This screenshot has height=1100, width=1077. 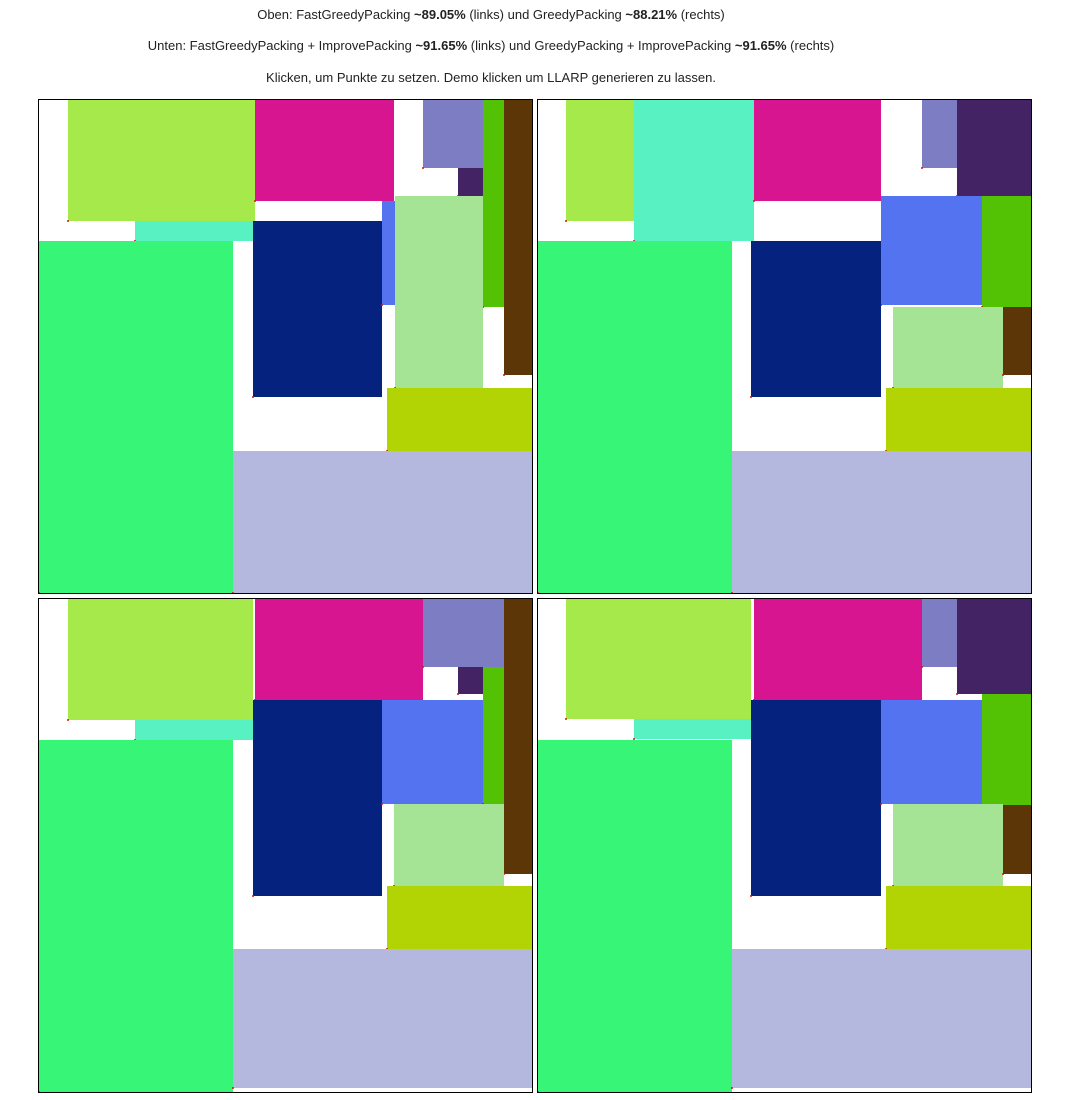 I want to click on line-top-suffix: (rechts), so click(x=701, y=14).